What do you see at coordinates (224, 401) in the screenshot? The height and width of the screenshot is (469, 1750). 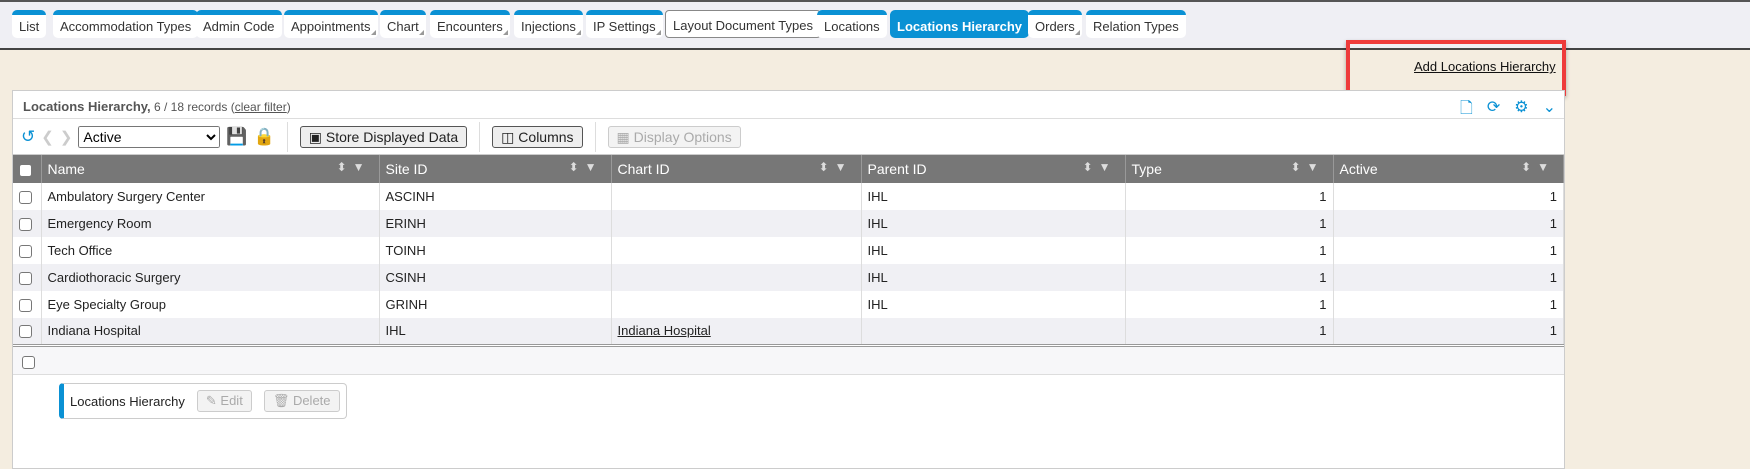 I see `edit-button: ✎ Edit` at bounding box center [224, 401].